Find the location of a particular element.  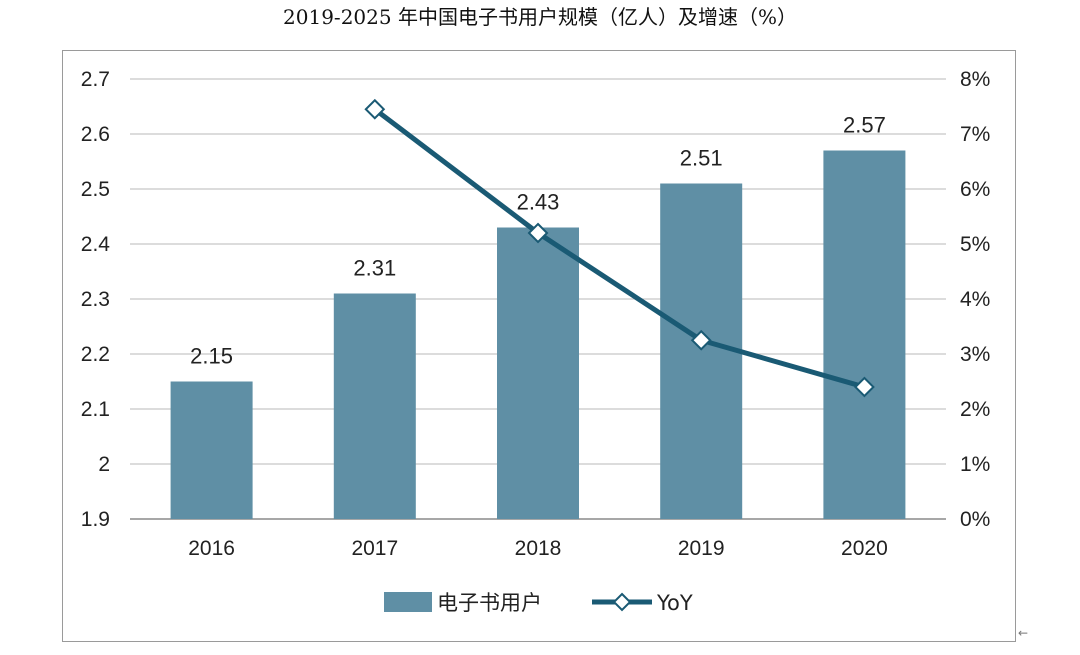

bar-data-label: 2.43 is located at coordinates (538, 202).